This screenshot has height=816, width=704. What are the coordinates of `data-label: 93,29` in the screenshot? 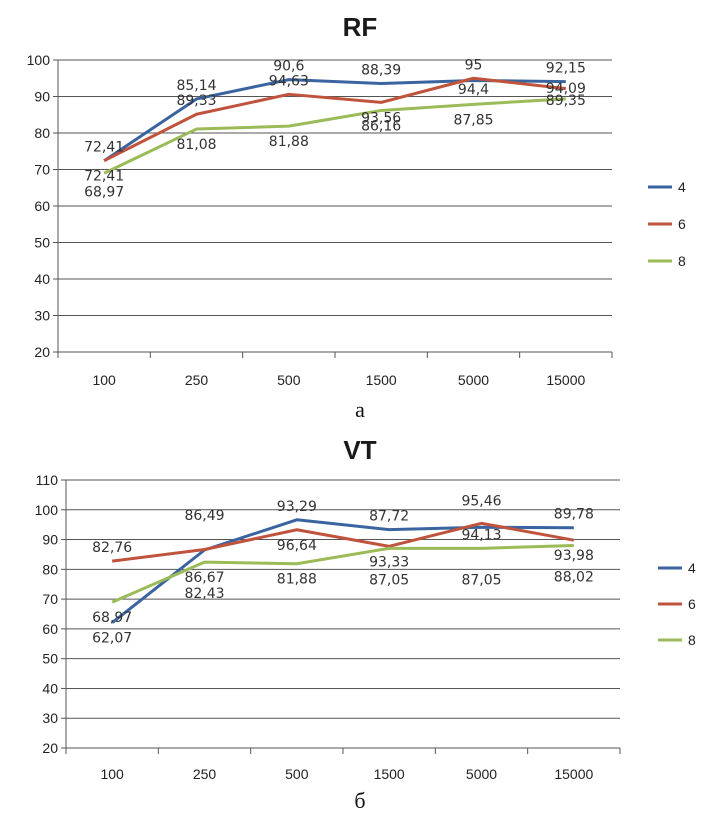 It's located at (297, 507).